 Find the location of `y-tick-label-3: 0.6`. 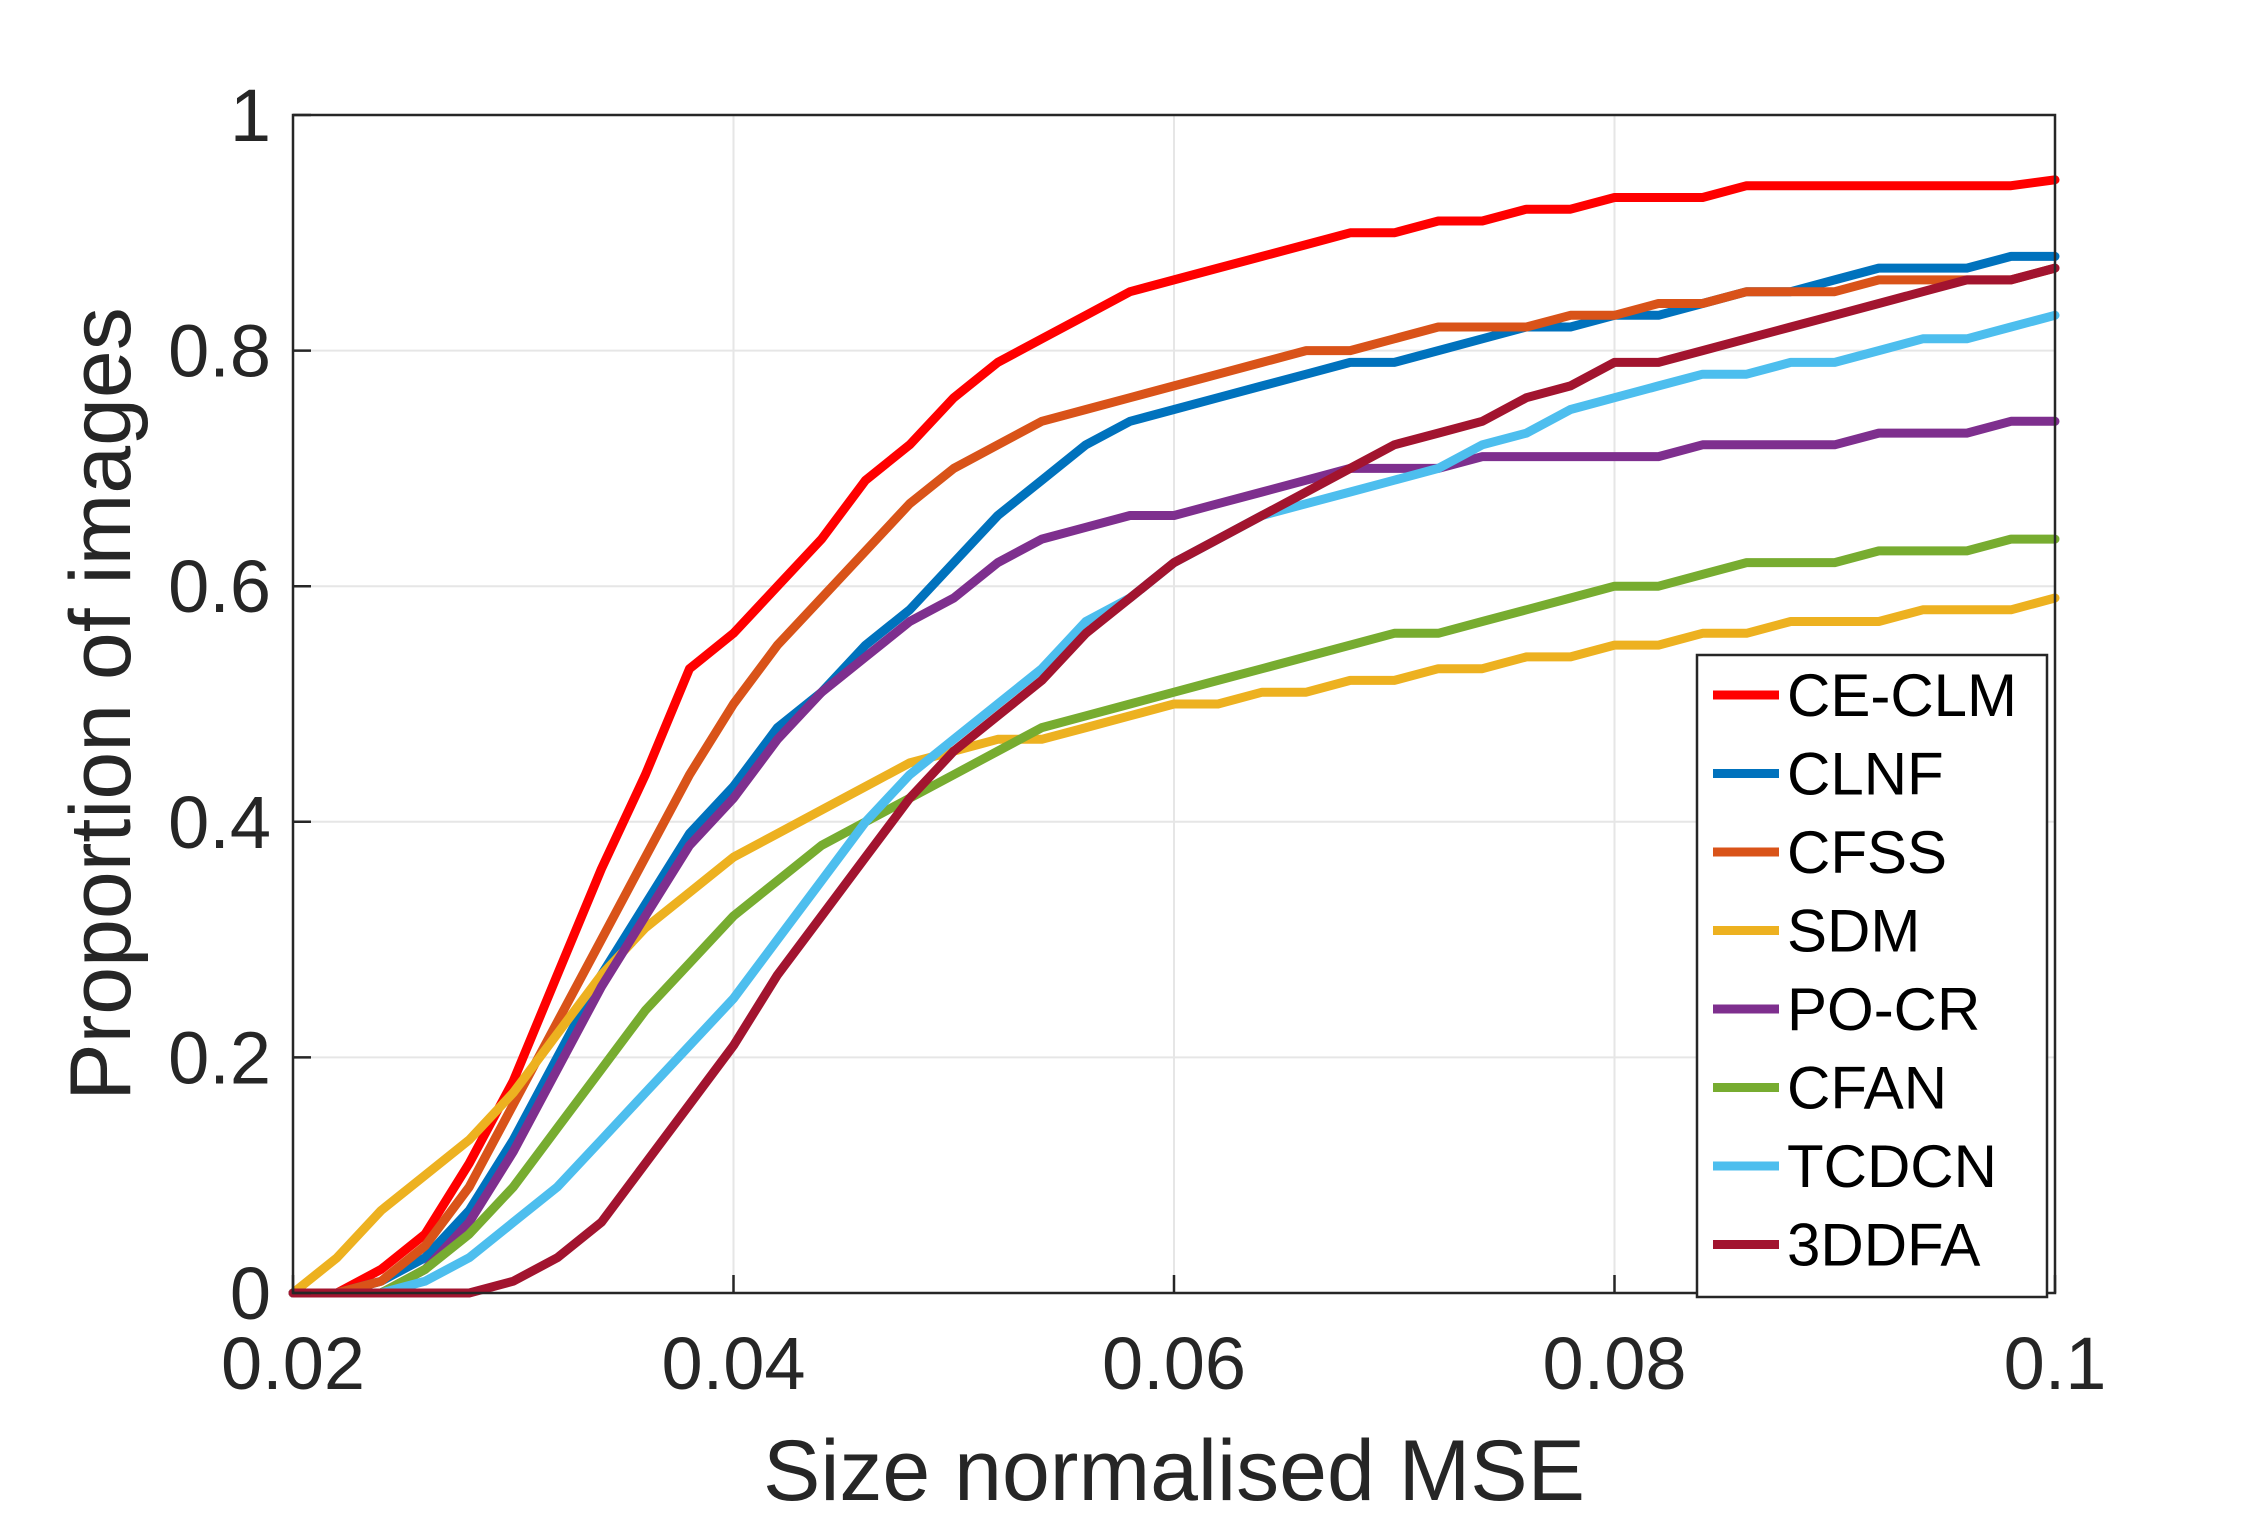

y-tick-label-3: 0.6 is located at coordinates (219, 586).